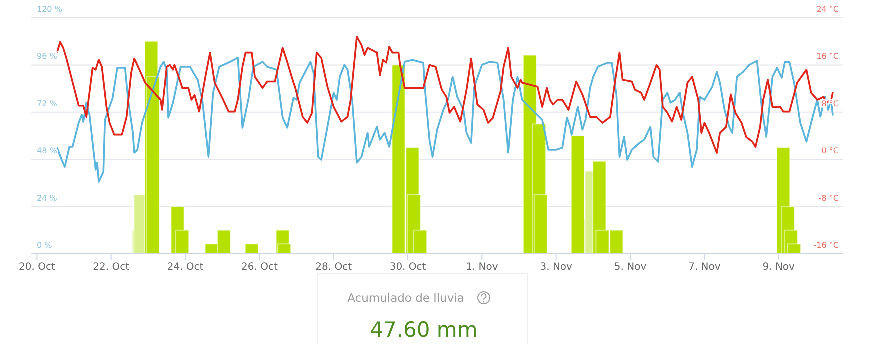  What do you see at coordinates (47, 57) in the screenshot?
I see `y-tick-label: 96 %` at bounding box center [47, 57].